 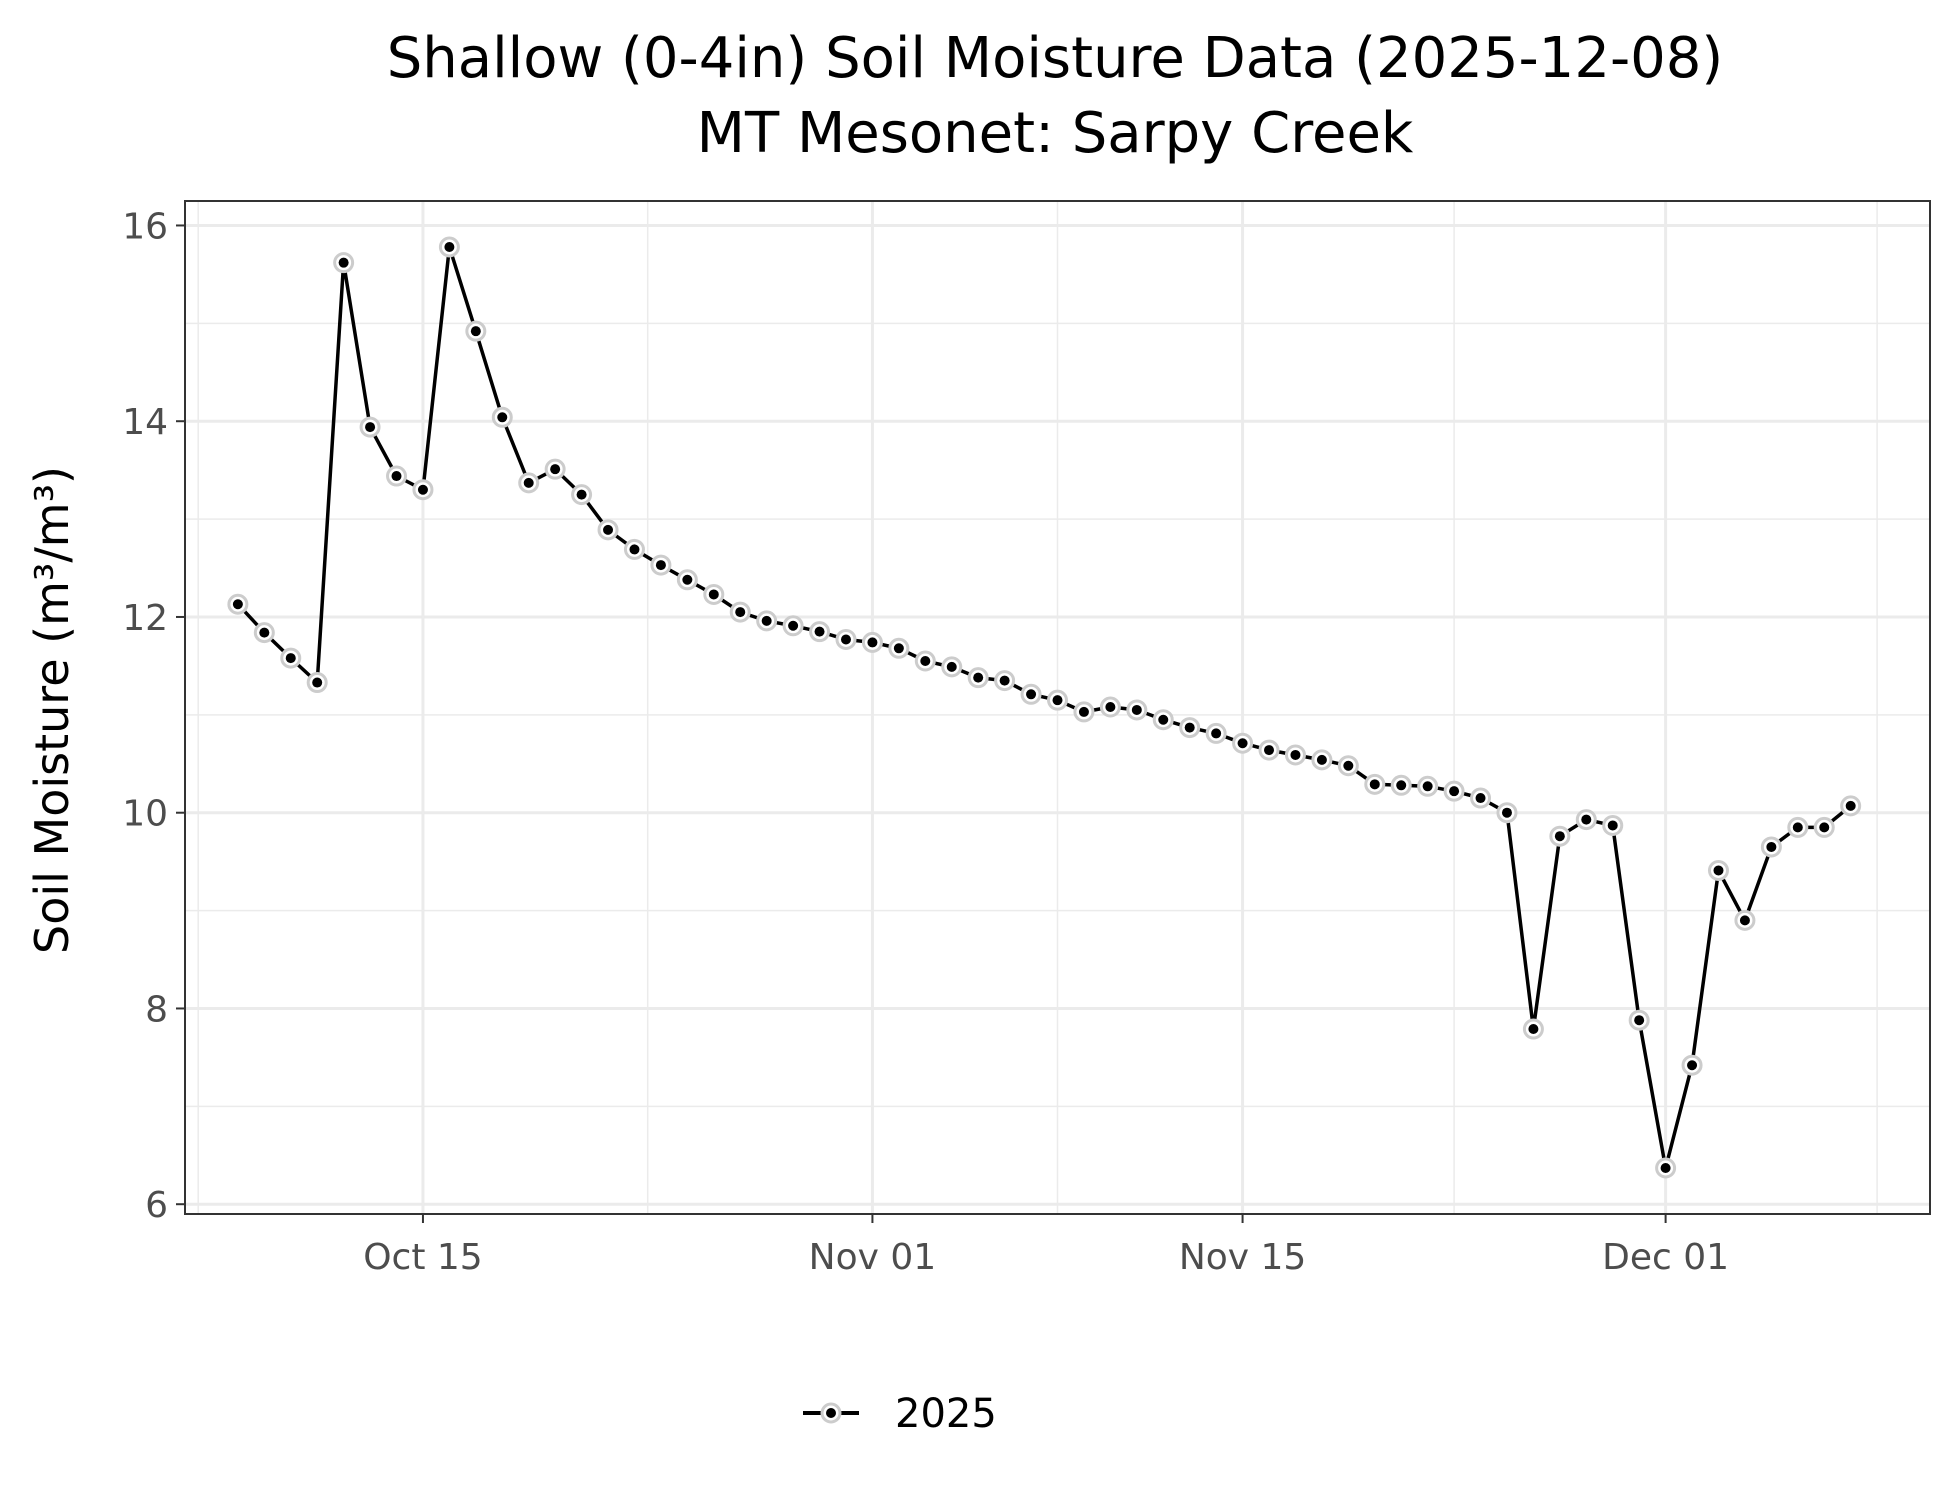 I want to click on y-tick-label: 14, so click(x=145, y=422).